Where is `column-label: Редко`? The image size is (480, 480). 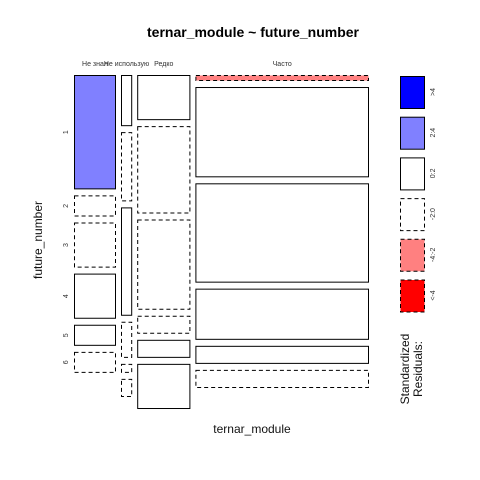 column-label: Редко is located at coordinates (163, 64).